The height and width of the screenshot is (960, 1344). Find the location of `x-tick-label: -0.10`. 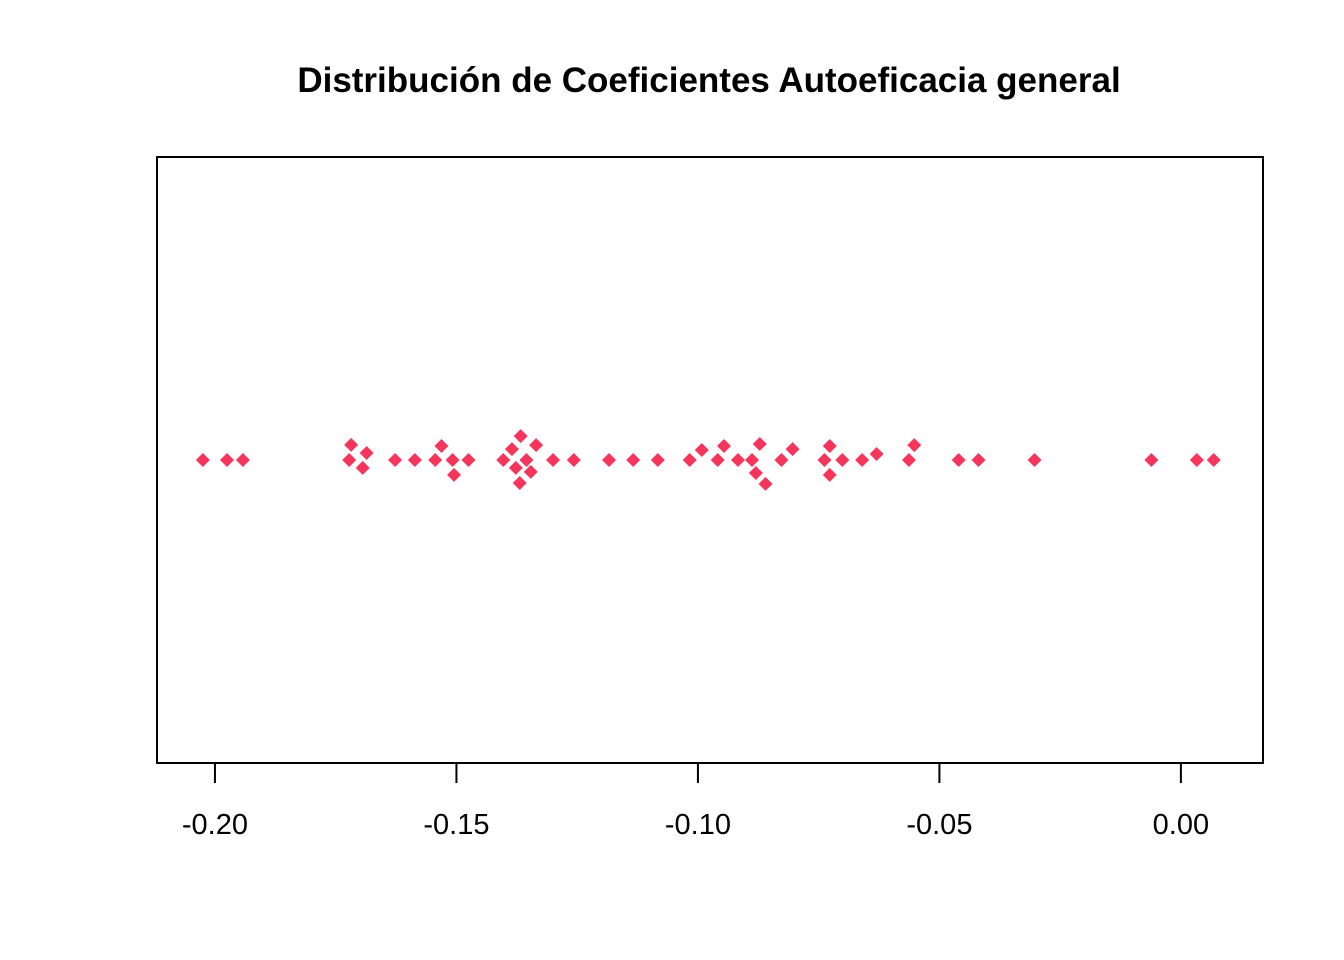

x-tick-label: -0.10 is located at coordinates (698, 825).